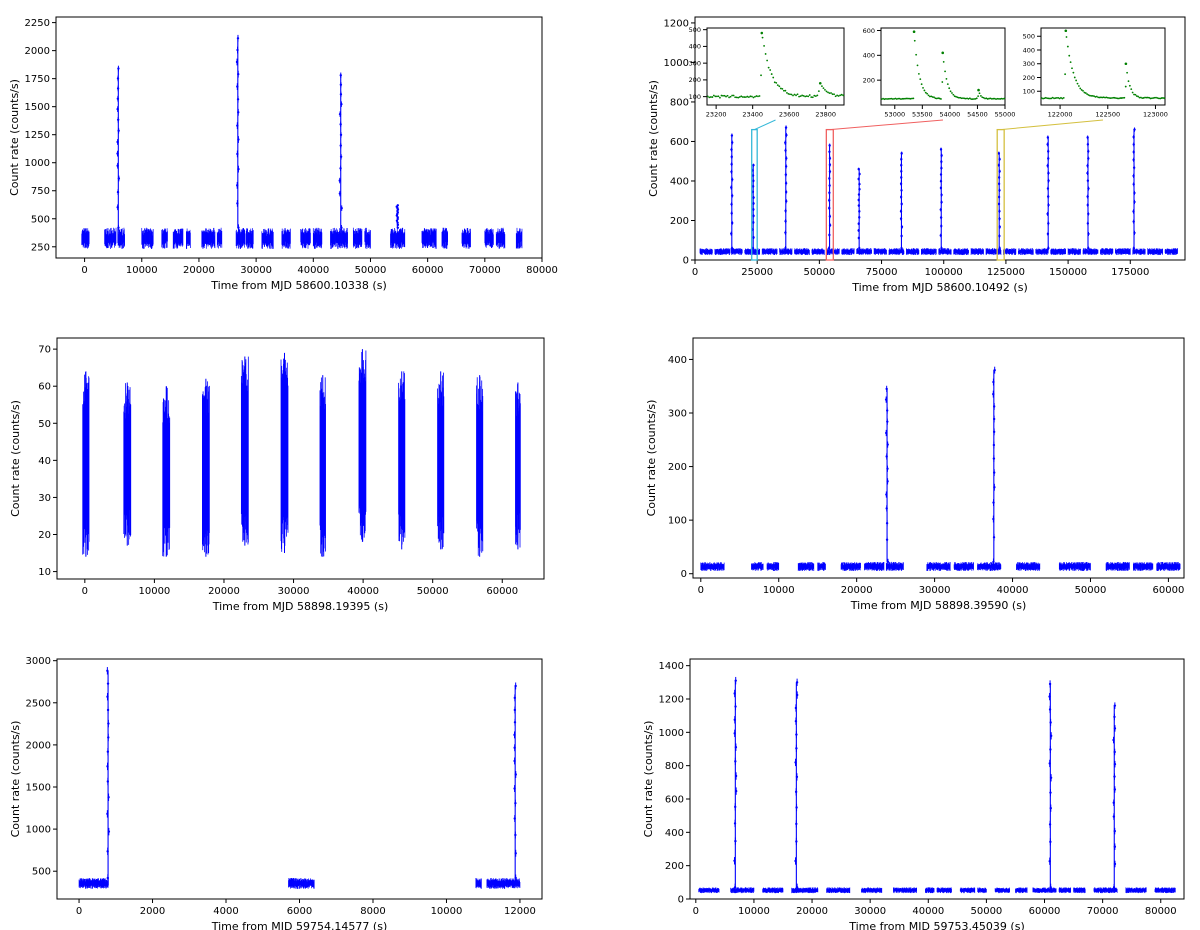 This screenshot has height=930, width=1200. What do you see at coordinates (40, 219) in the screenshot?
I see `p1-y-tick-label: 500` at bounding box center [40, 219].